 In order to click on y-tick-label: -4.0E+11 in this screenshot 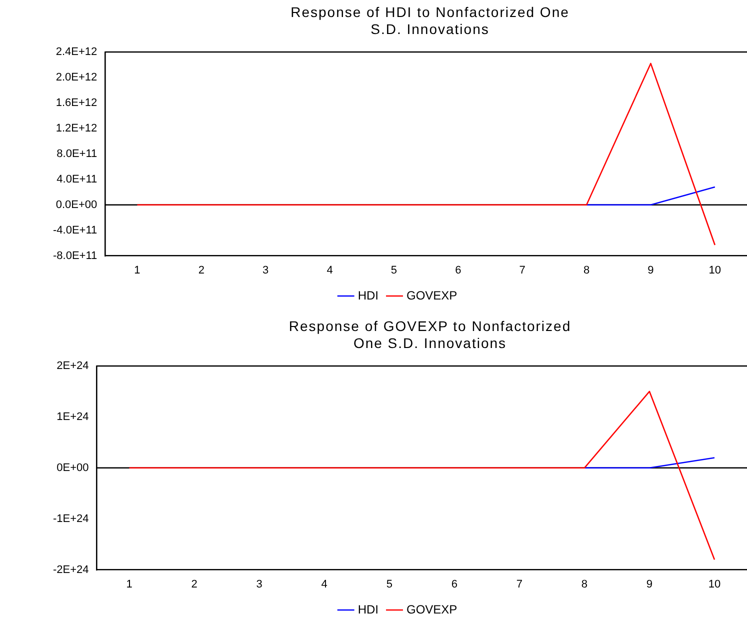, I will do `click(75, 230)`.